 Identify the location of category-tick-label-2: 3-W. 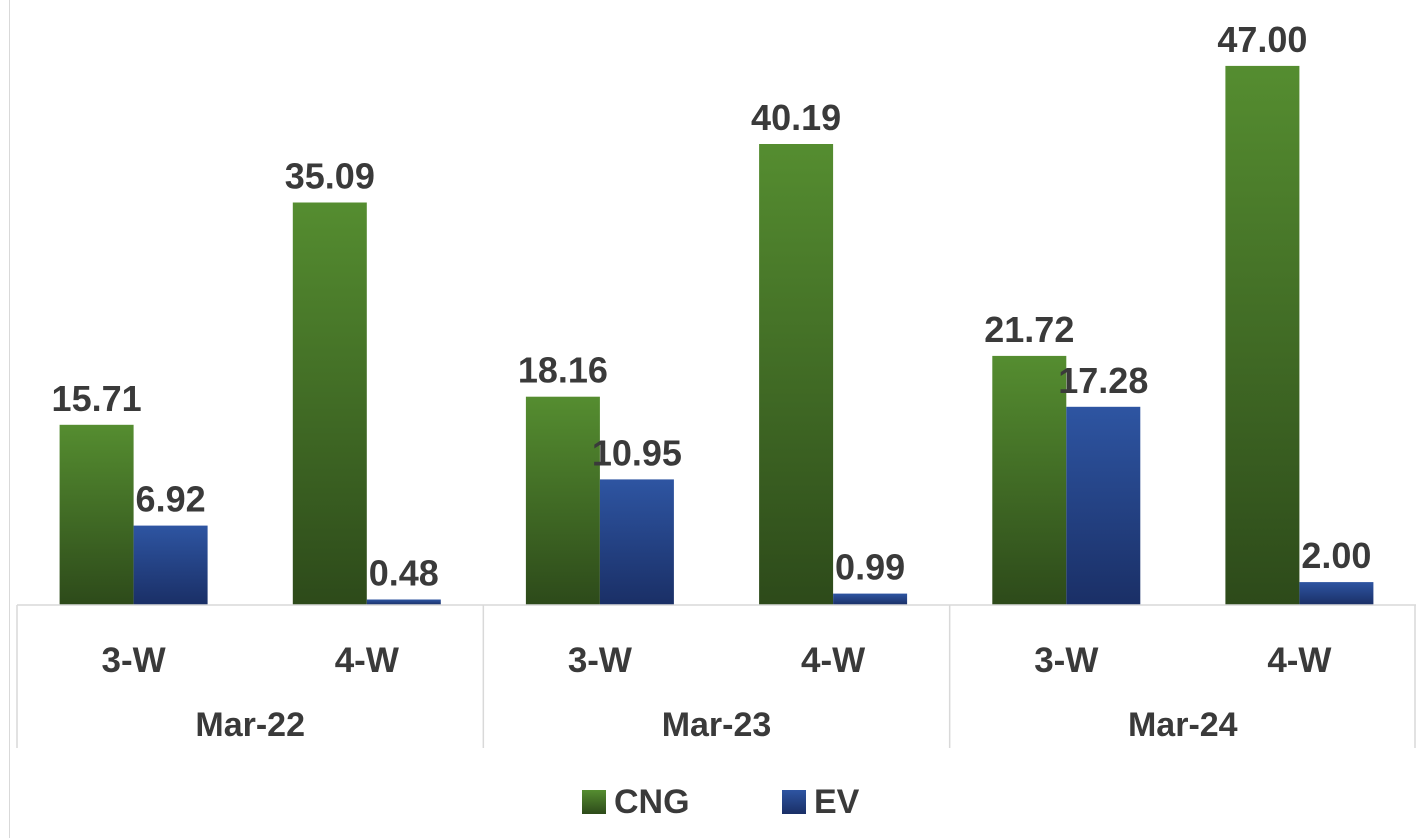
(600, 660).